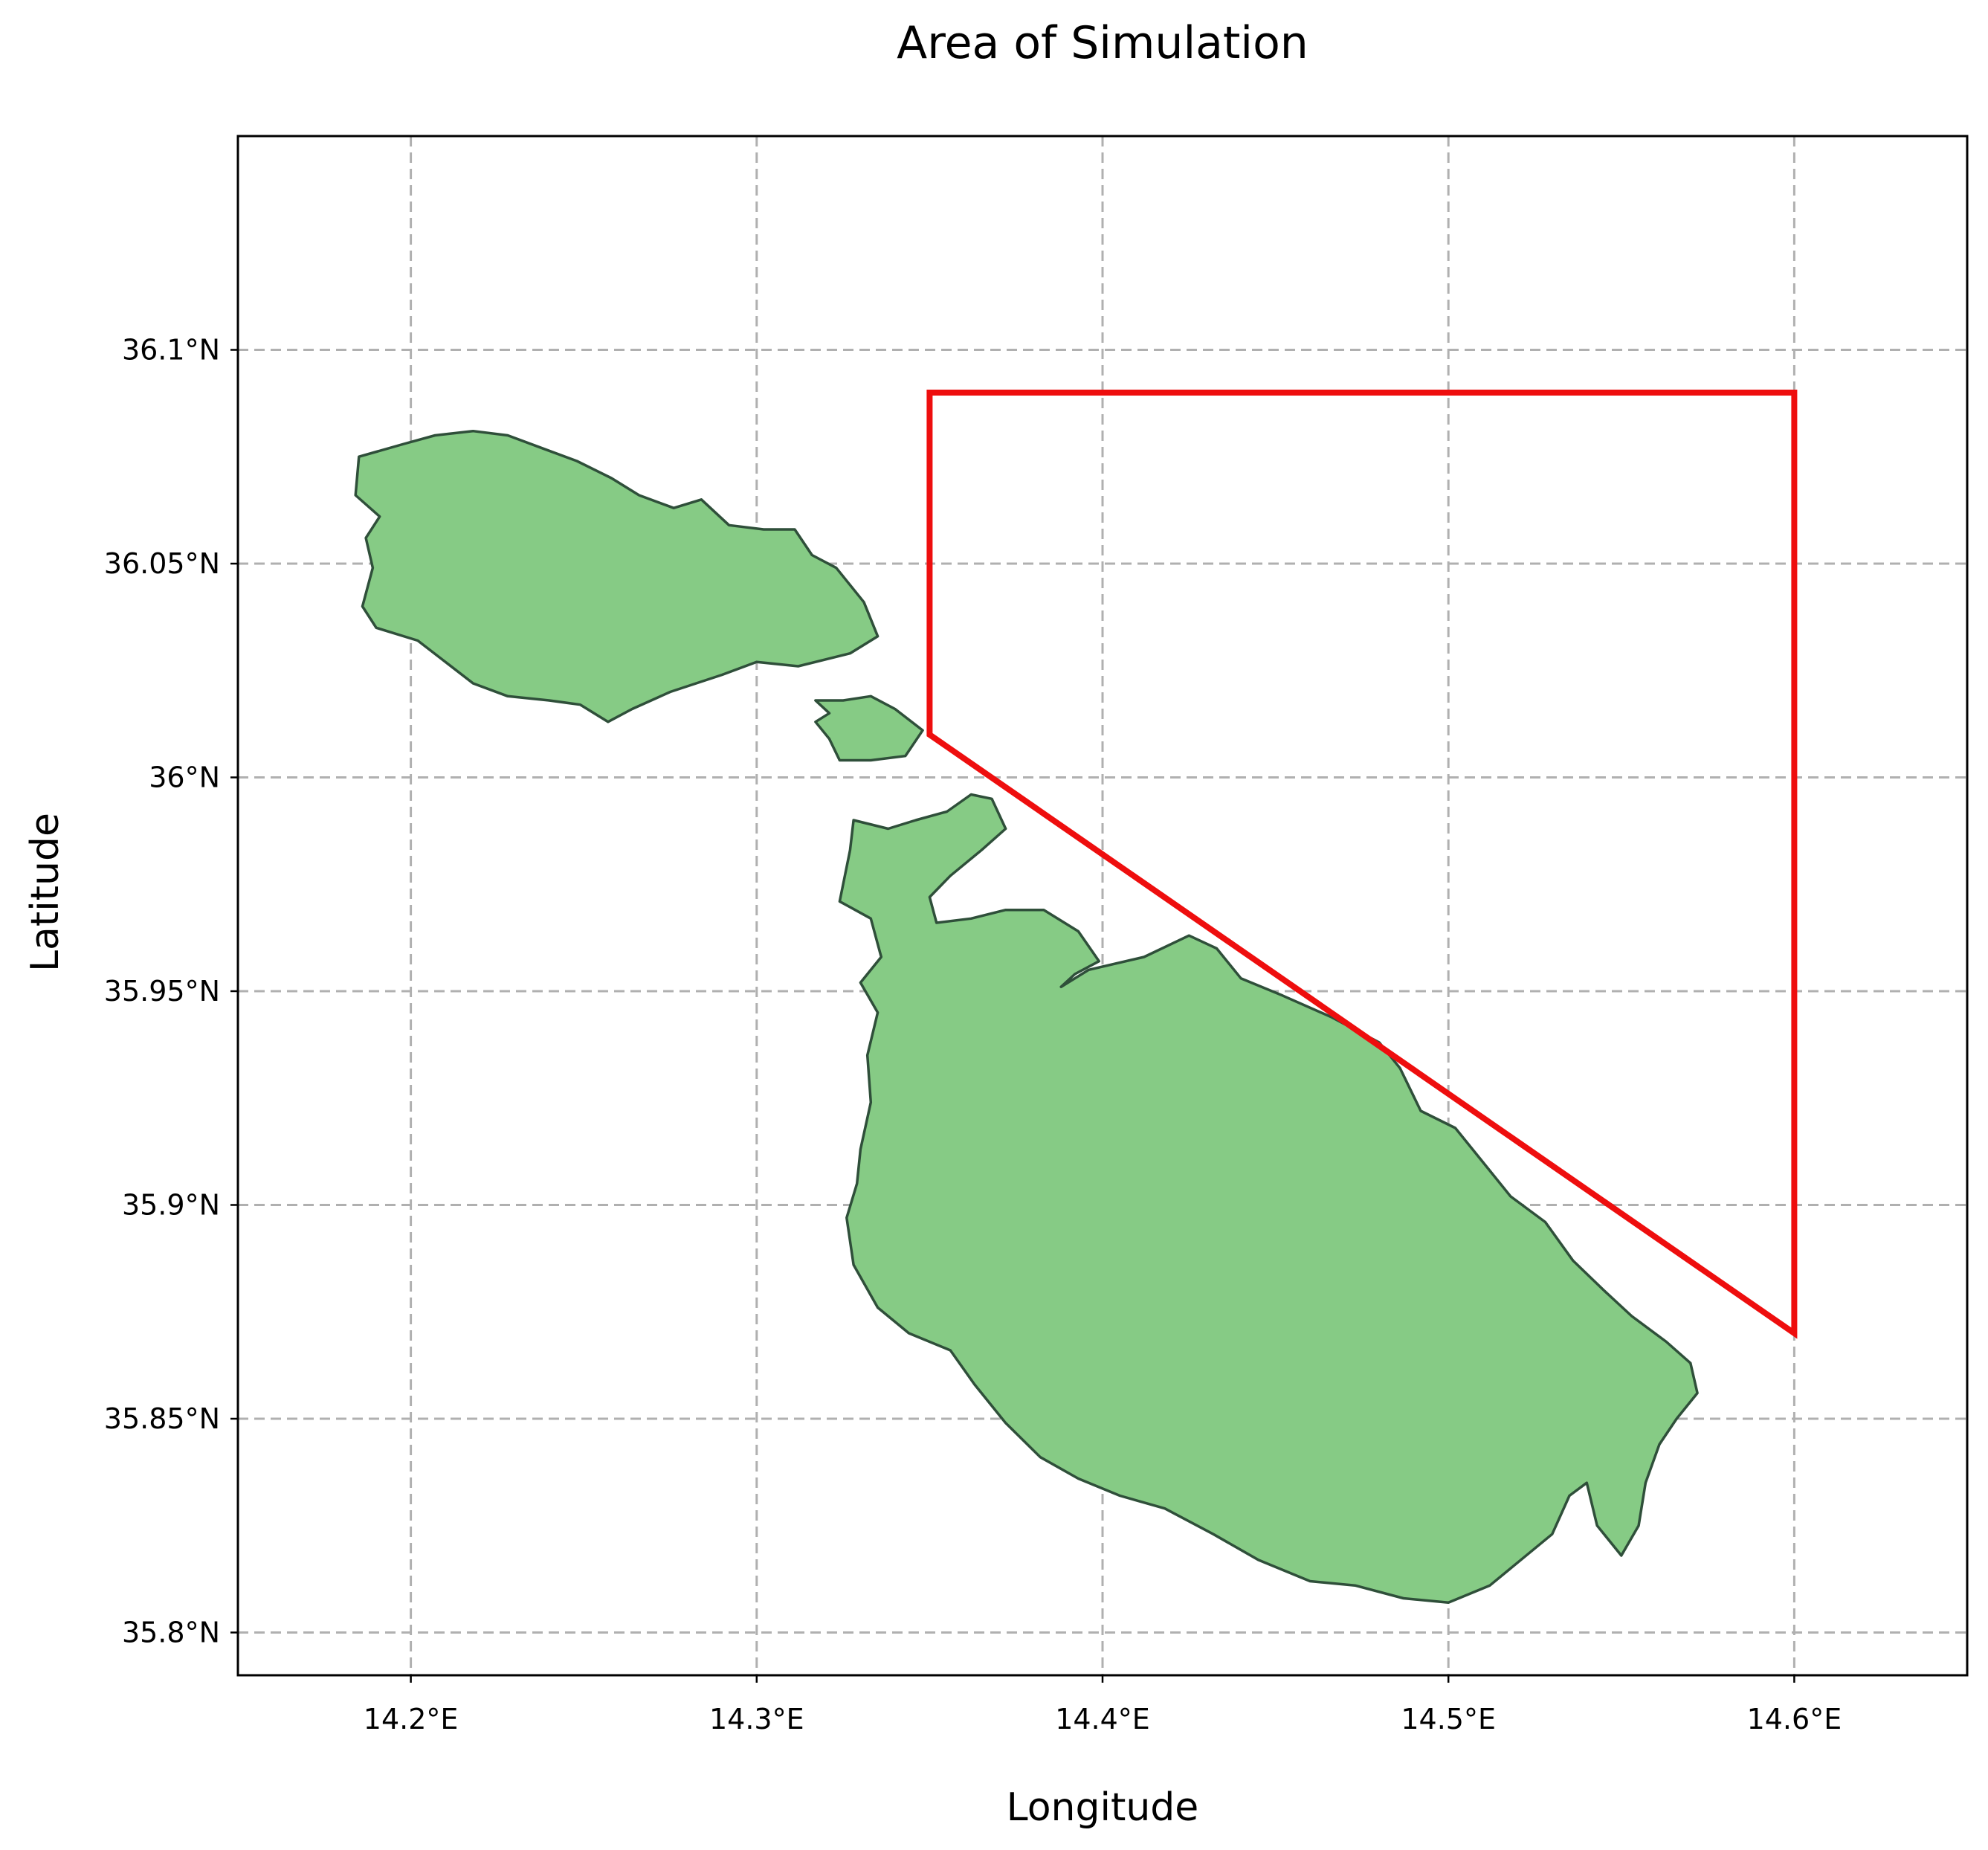 This screenshot has width=1988, height=1850. I want to click on y-axis-label: Latitude, so click(45, 892).